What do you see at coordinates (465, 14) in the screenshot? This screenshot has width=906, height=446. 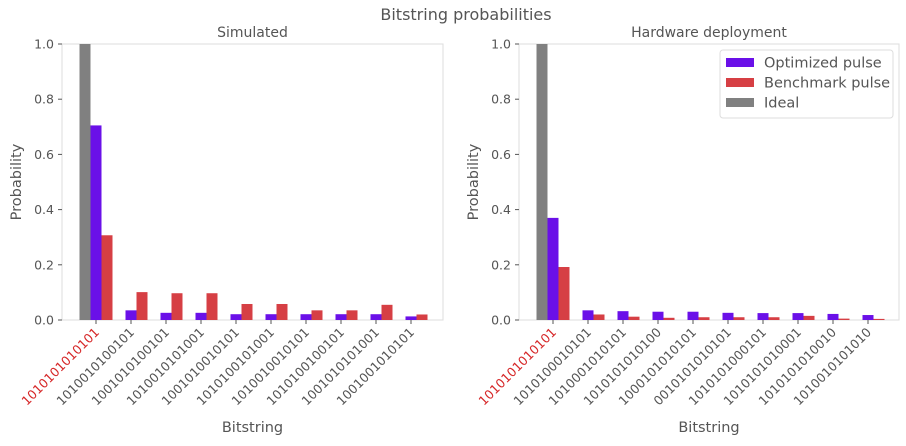 I see `figure-title: Bitstring probabilities` at bounding box center [465, 14].